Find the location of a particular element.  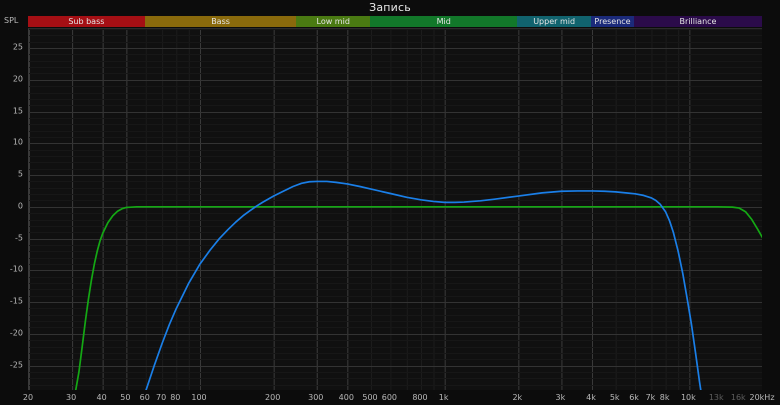

band-label: Sub bass is located at coordinates (86, 21).